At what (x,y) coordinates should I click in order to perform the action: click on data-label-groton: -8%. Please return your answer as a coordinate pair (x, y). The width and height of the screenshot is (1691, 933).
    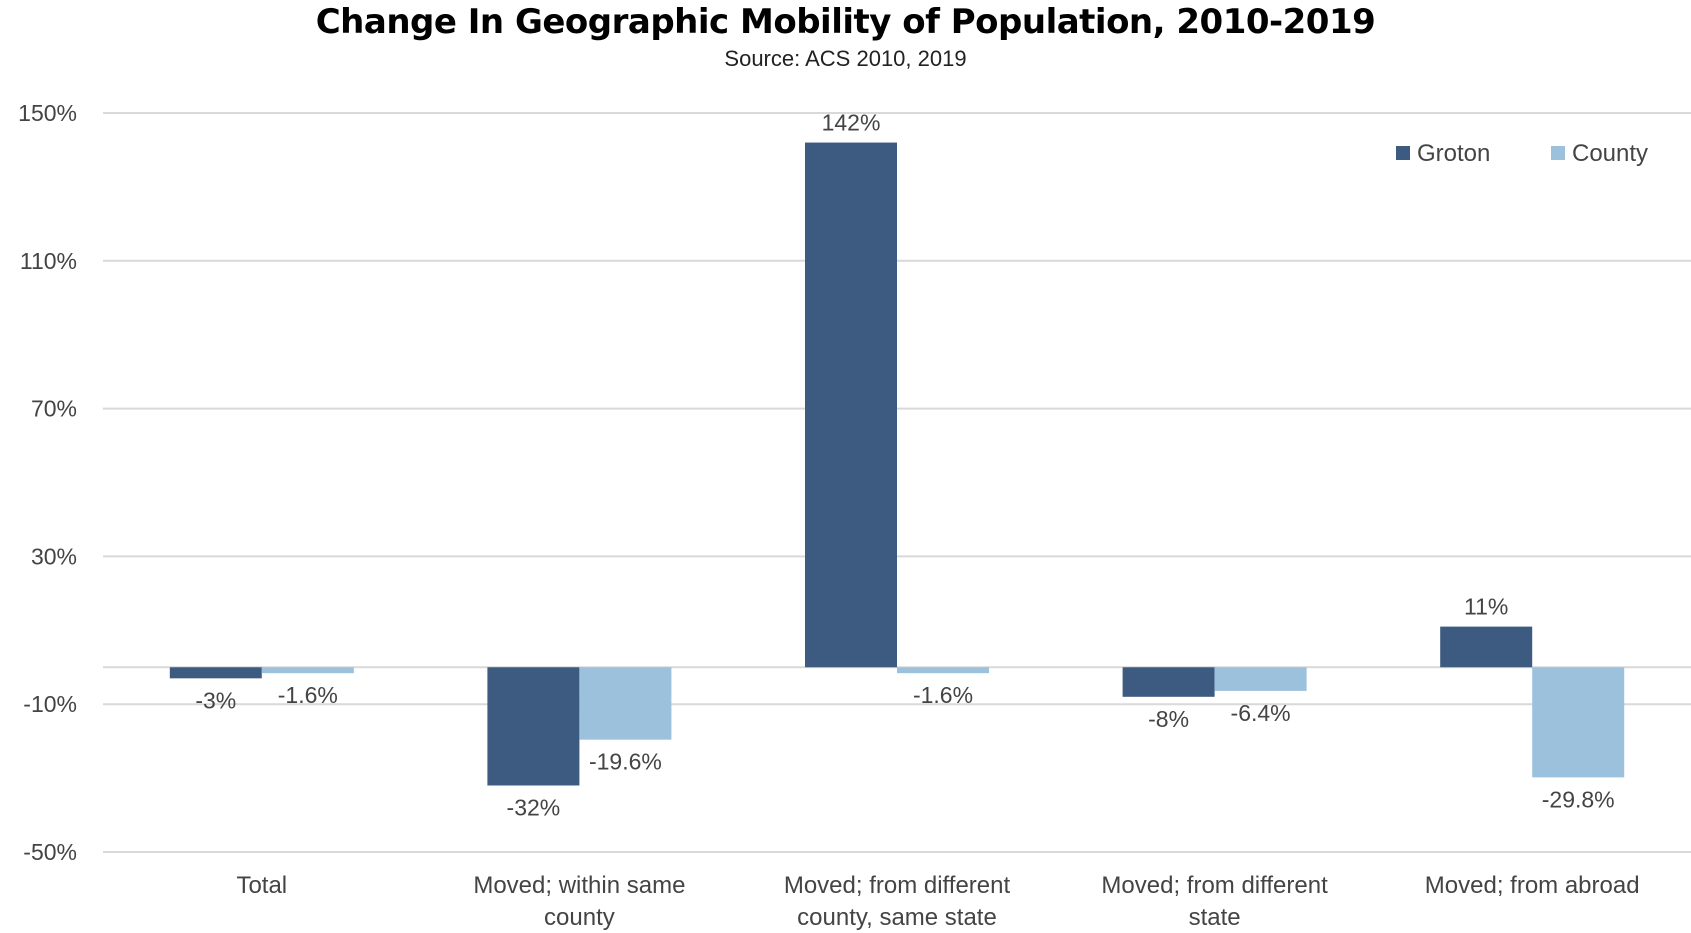
    Looking at the image, I should click on (1168, 719).